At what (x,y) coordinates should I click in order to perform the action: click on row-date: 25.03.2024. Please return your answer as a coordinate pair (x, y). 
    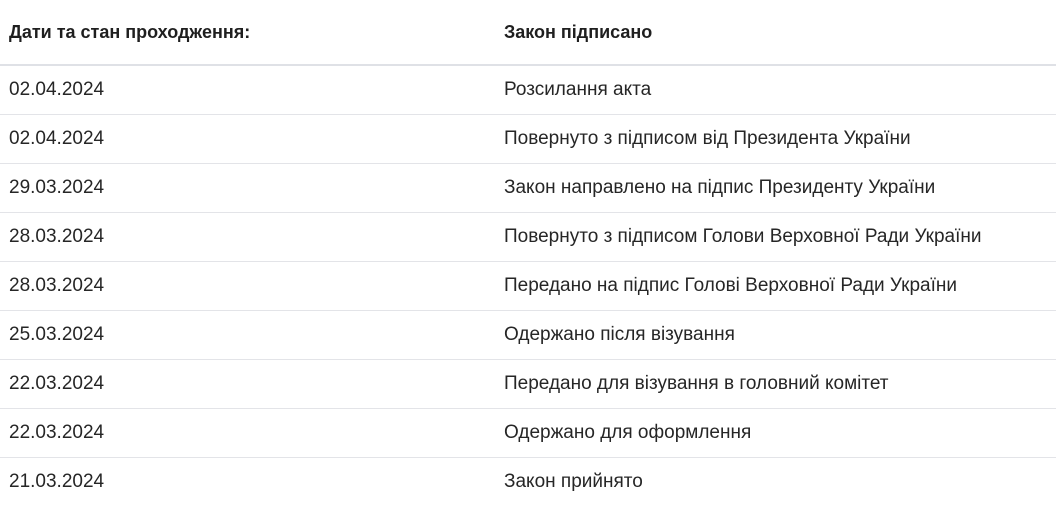
    Looking at the image, I should click on (57, 334).